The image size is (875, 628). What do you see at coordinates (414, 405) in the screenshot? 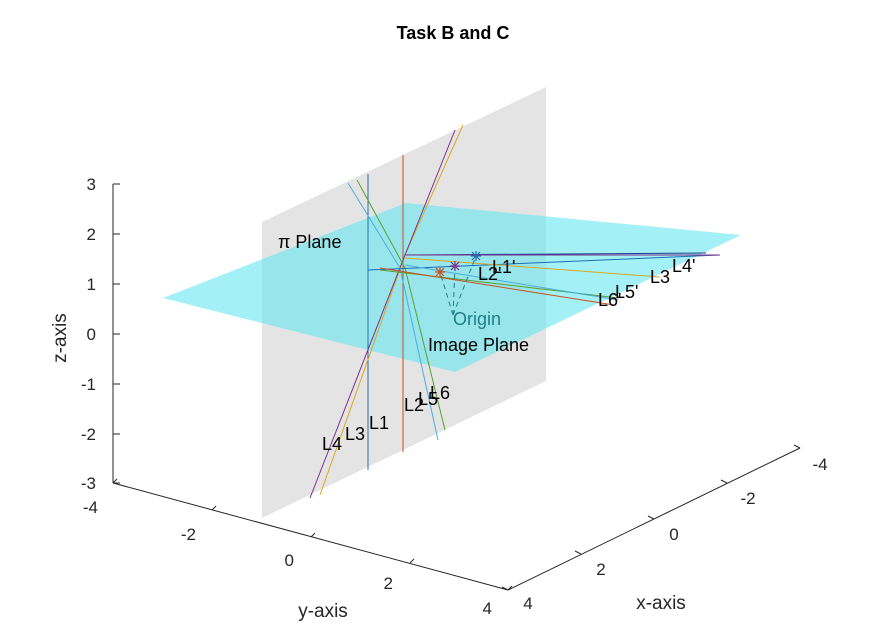
I see `label-L2: L2` at bounding box center [414, 405].